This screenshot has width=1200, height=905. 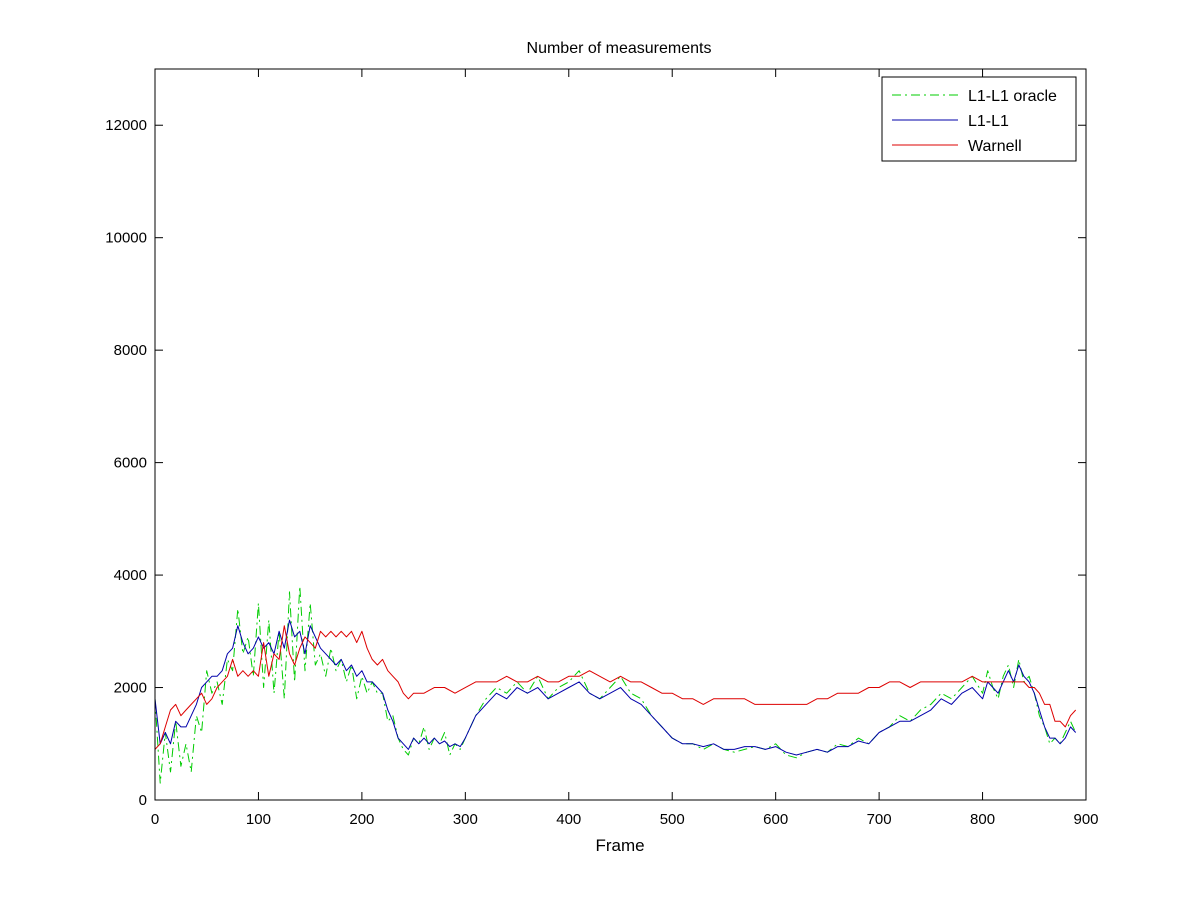 What do you see at coordinates (775, 819) in the screenshot?
I see `x-tick-label: 600` at bounding box center [775, 819].